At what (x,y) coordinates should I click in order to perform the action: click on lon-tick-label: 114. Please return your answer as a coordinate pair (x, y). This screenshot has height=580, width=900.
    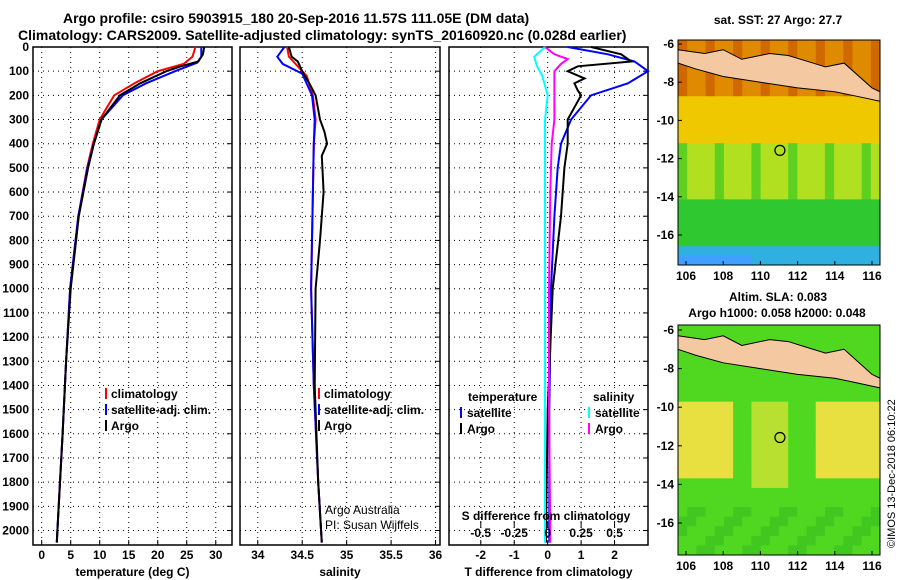
    Looking at the image, I should click on (835, 566).